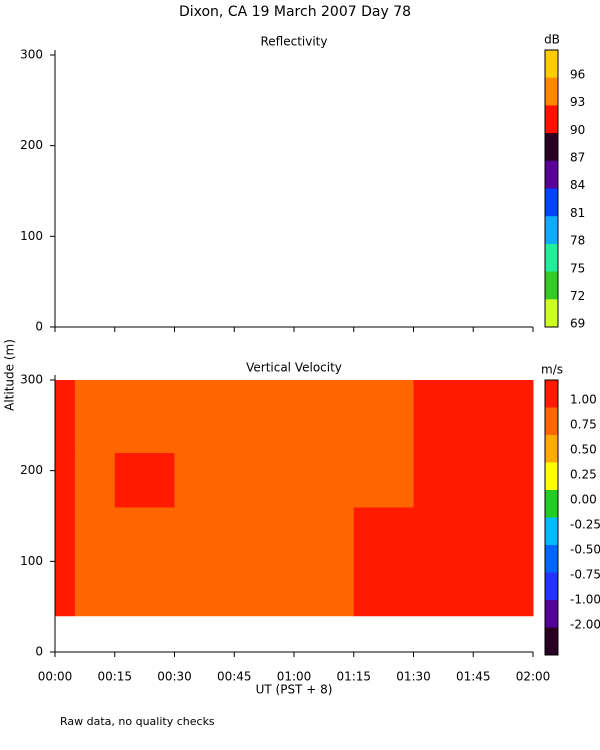 The width and height of the screenshot is (600, 750). What do you see at coordinates (413, 677) in the screenshot?
I see `x-tick-label: 01:30` at bounding box center [413, 677].